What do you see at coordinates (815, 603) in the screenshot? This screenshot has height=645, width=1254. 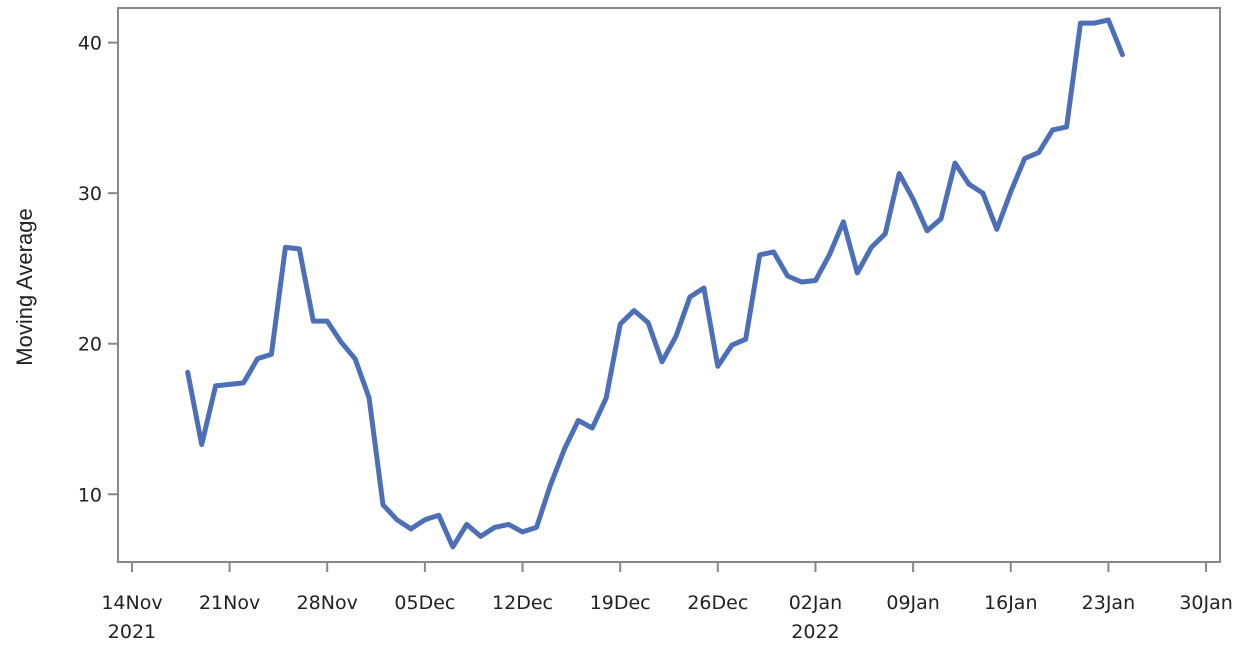 I see `x-tick-label: 02Jan` at bounding box center [815, 603].